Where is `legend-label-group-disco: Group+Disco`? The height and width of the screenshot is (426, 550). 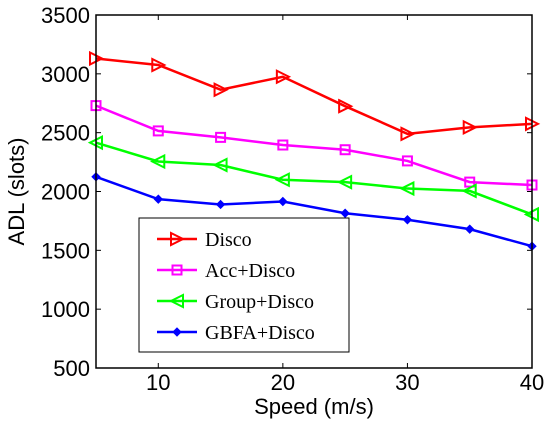
legend-label-group-disco: Group+Disco is located at coordinates (259, 302).